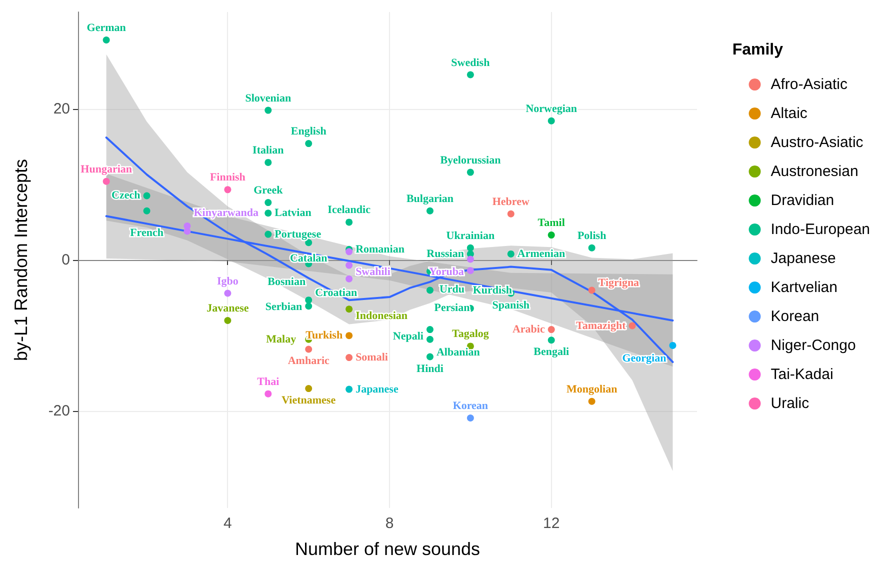 This screenshot has width=893, height=567. What do you see at coordinates (309, 361) in the screenshot?
I see `data-label: Amharic` at bounding box center [309, 361].